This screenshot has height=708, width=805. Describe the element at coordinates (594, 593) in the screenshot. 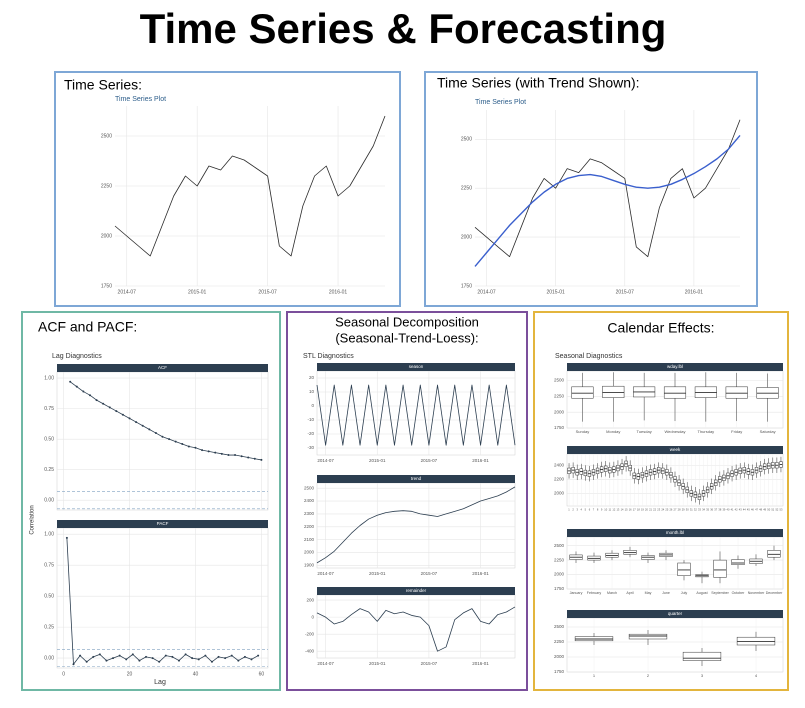

I see `x-tick-label: February` at that location.